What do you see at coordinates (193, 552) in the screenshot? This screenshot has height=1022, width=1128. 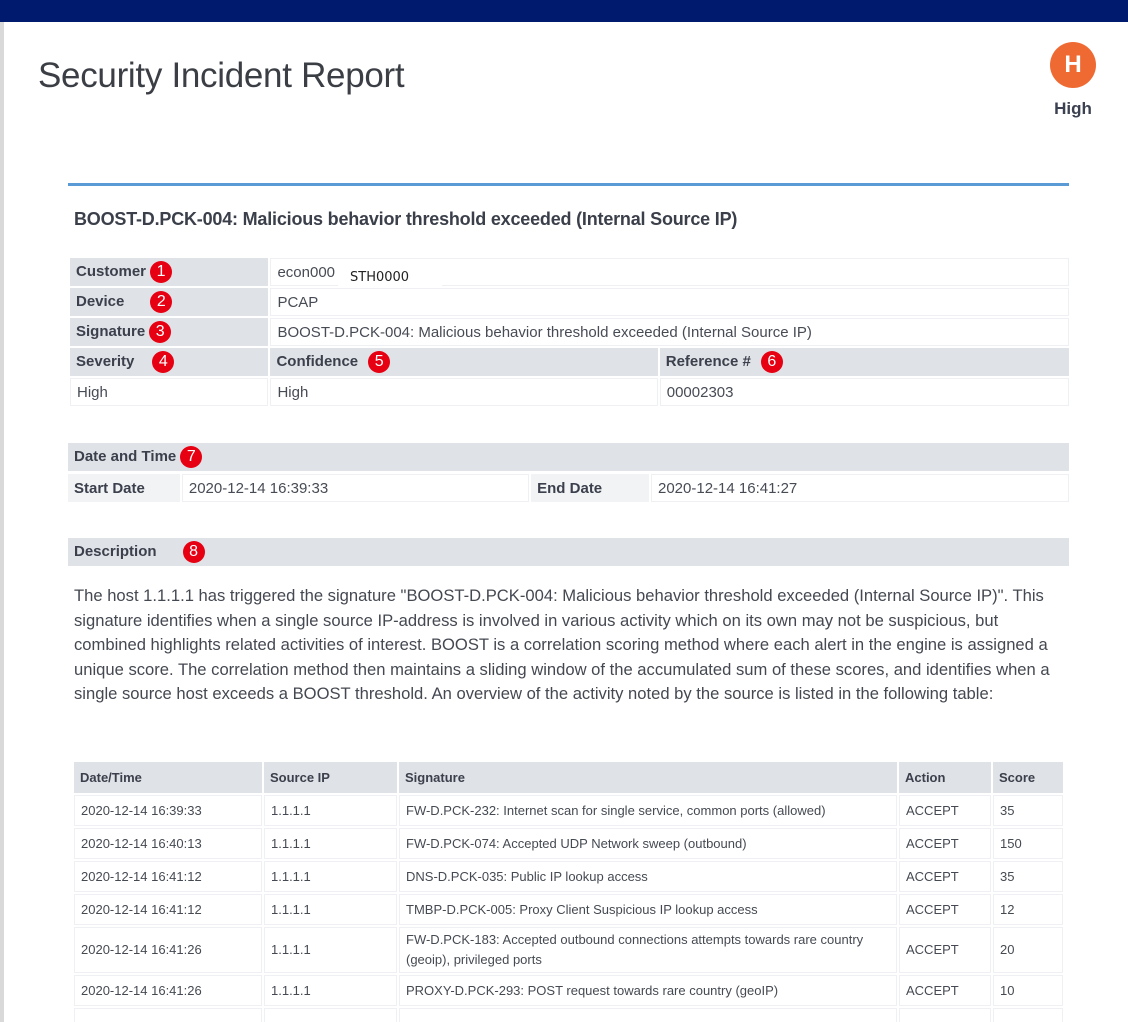 I see `marker-8: 8` at bounding box center [193, 552].